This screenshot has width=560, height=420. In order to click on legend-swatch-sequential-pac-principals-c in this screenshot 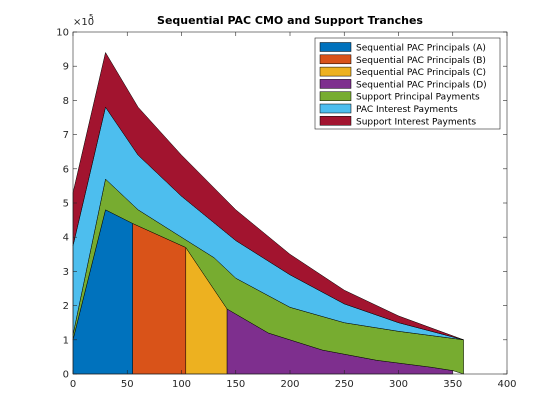, I will do `click(335, 71)`.